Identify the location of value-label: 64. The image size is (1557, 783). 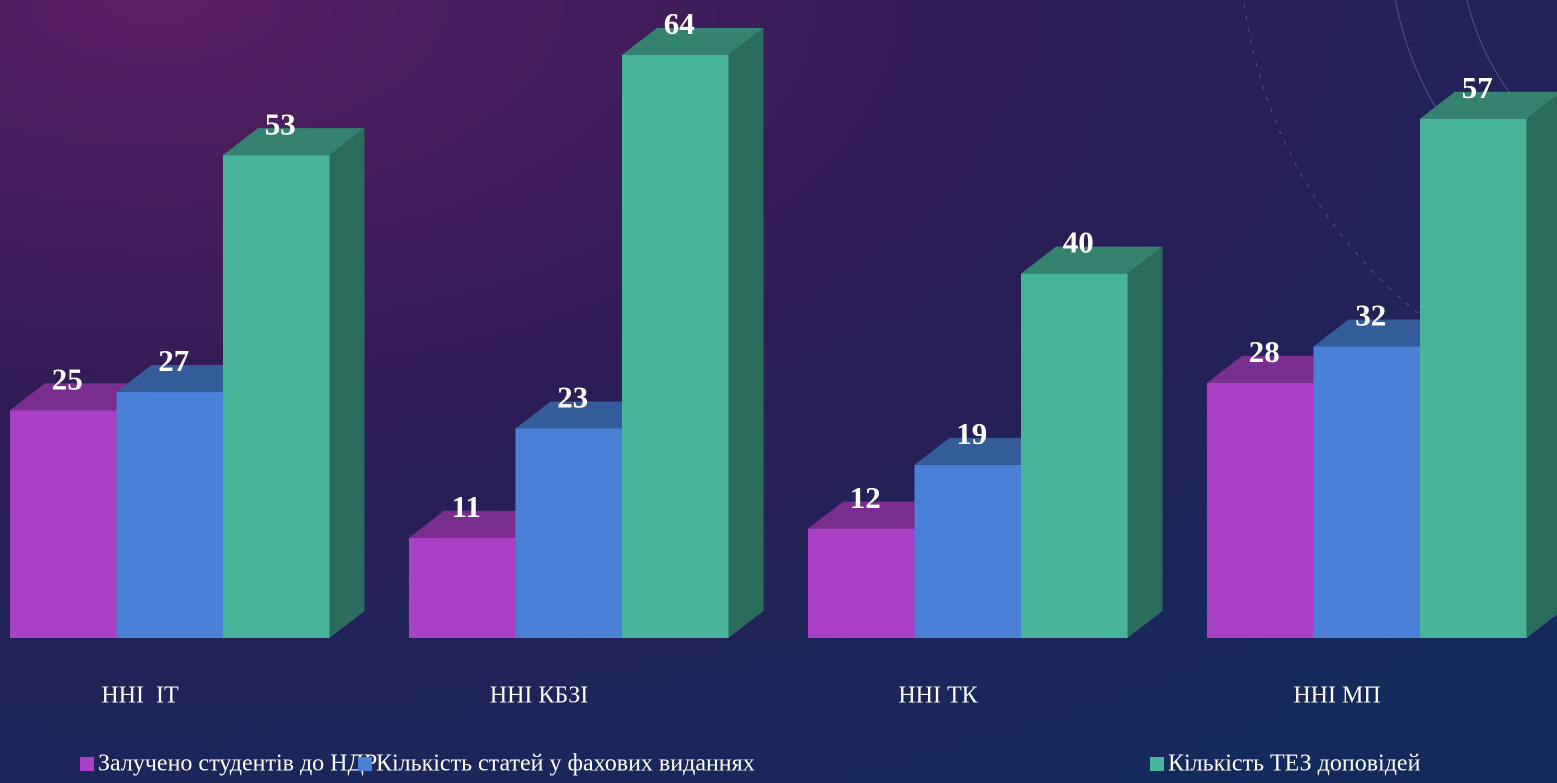
(679, 23).